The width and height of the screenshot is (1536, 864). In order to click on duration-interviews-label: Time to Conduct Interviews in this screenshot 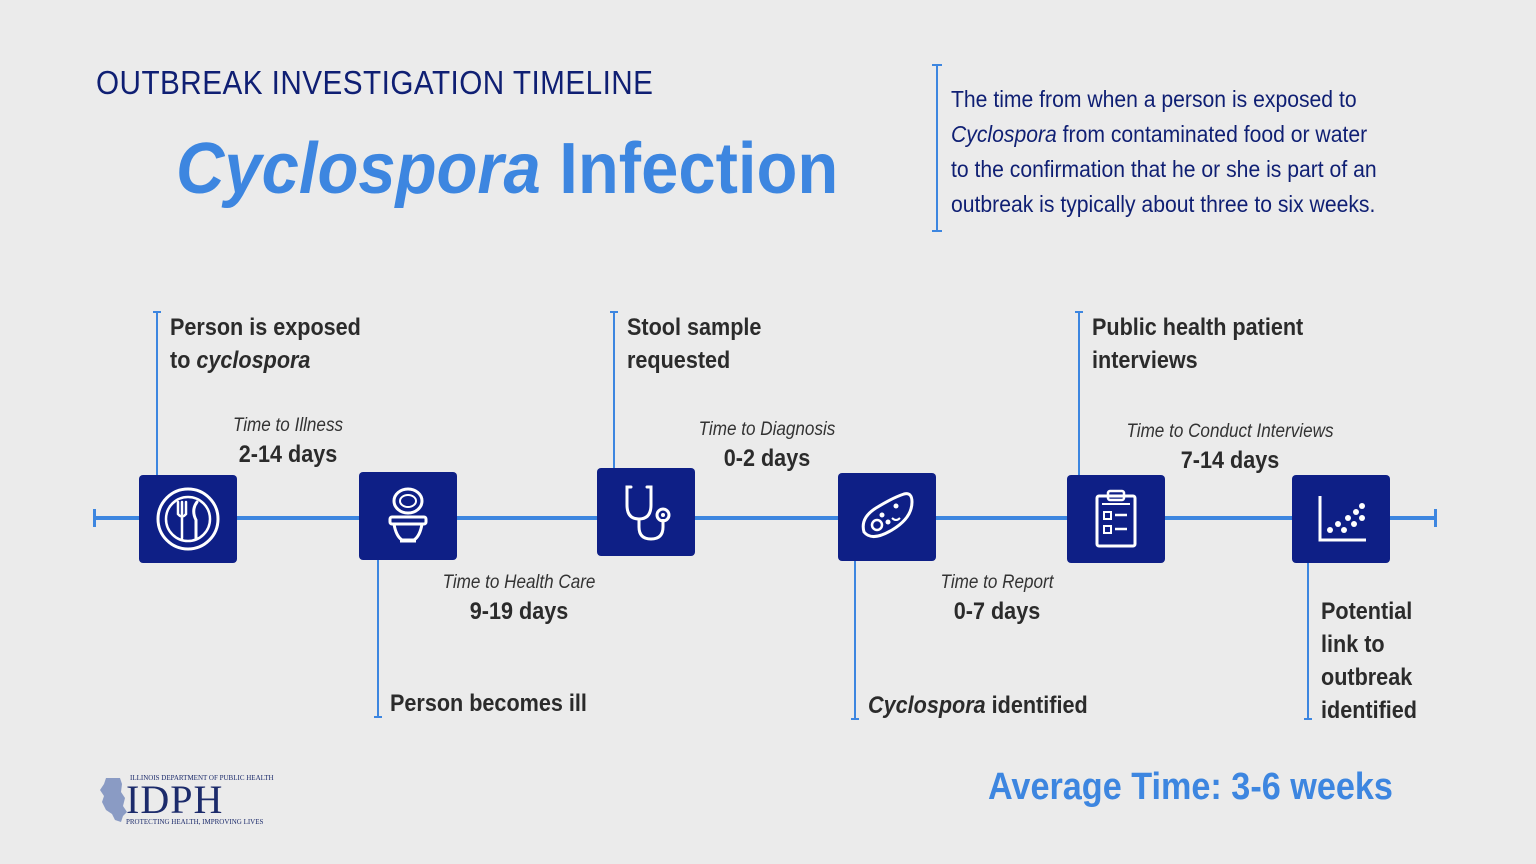, I will do `click(1230, 431)`.